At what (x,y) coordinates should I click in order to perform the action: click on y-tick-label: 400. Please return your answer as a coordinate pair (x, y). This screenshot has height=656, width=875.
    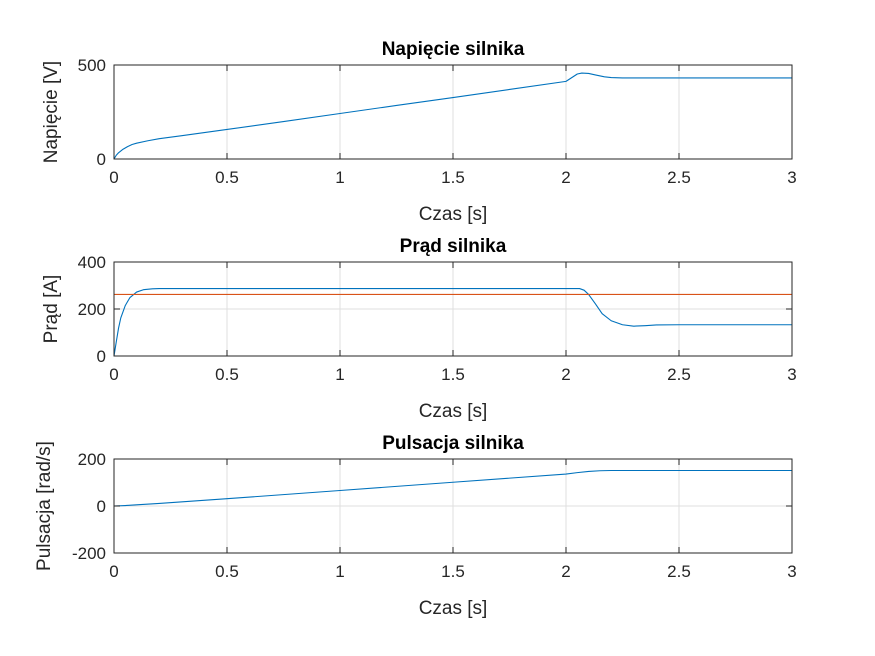
    Looking at the image, I should click on (92, 262).